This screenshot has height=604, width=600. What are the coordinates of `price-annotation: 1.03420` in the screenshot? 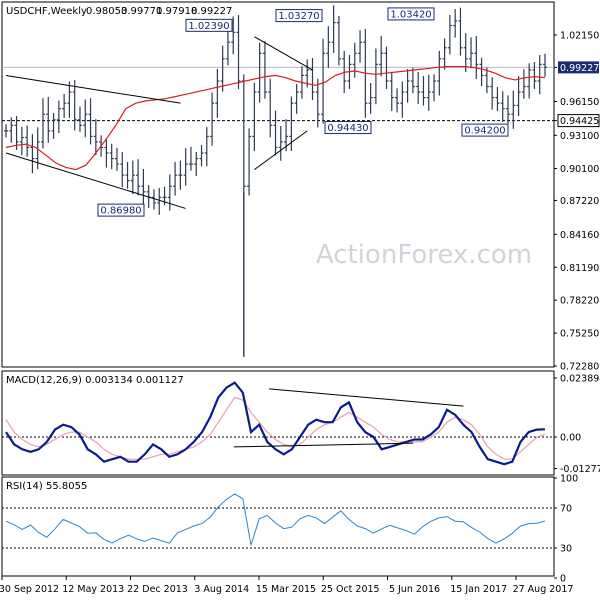 It's located at (411, 14).